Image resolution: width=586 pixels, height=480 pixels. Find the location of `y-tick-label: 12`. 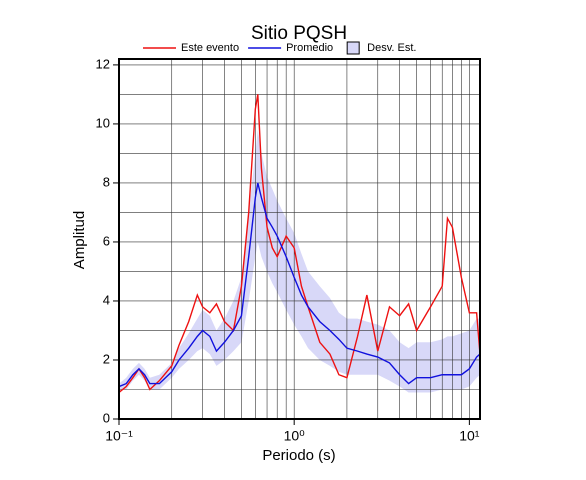

y-tick-label: 12 is located at coordinates (103, 63).